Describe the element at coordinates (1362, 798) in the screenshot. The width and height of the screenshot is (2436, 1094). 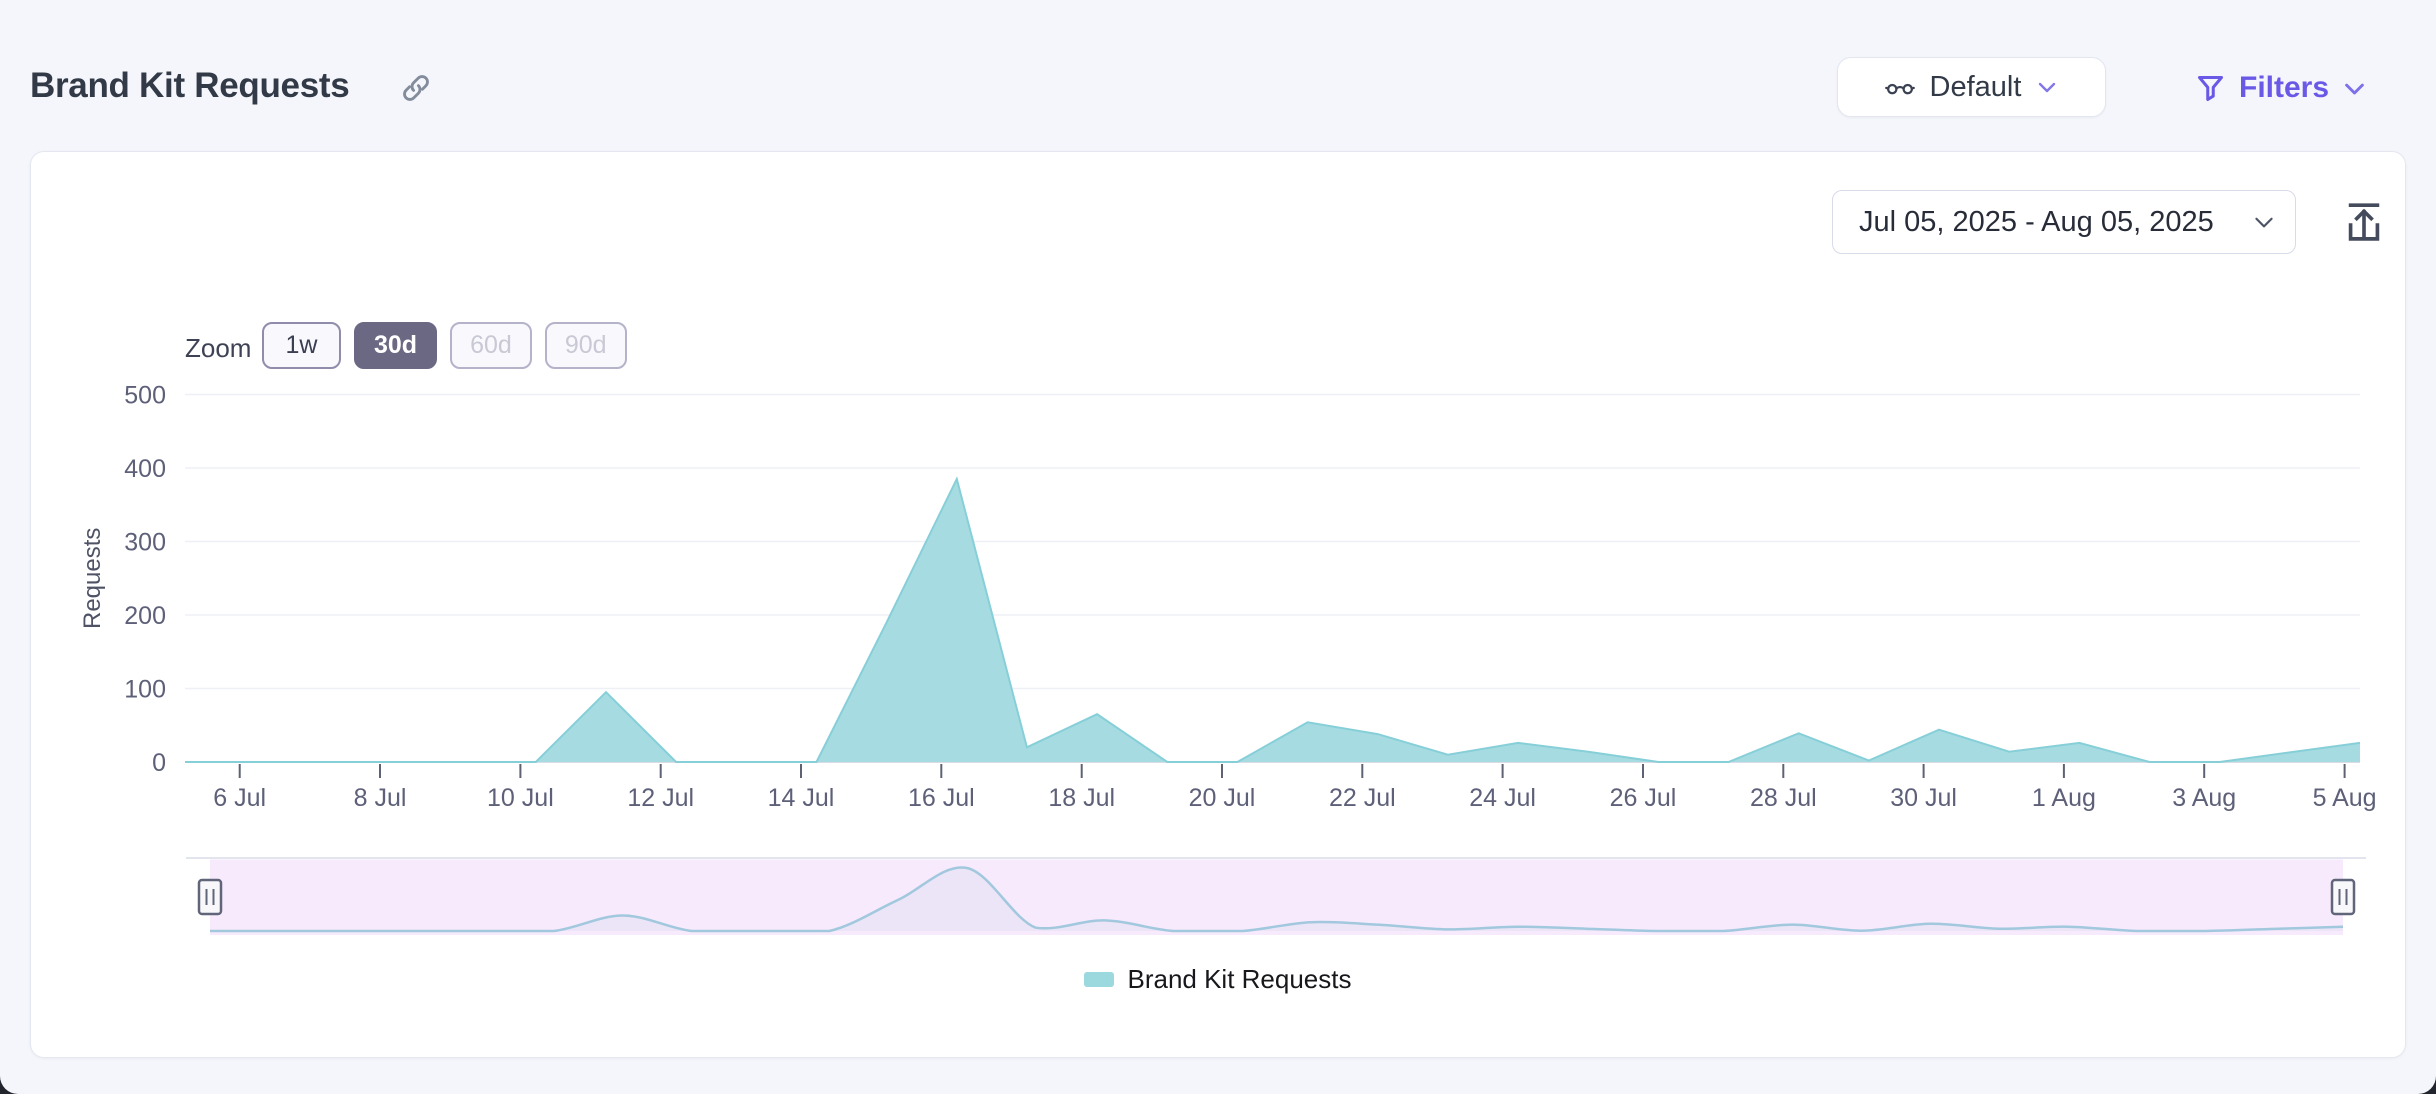
I see `x-axis-tick-label: 22 Jul` at that location.